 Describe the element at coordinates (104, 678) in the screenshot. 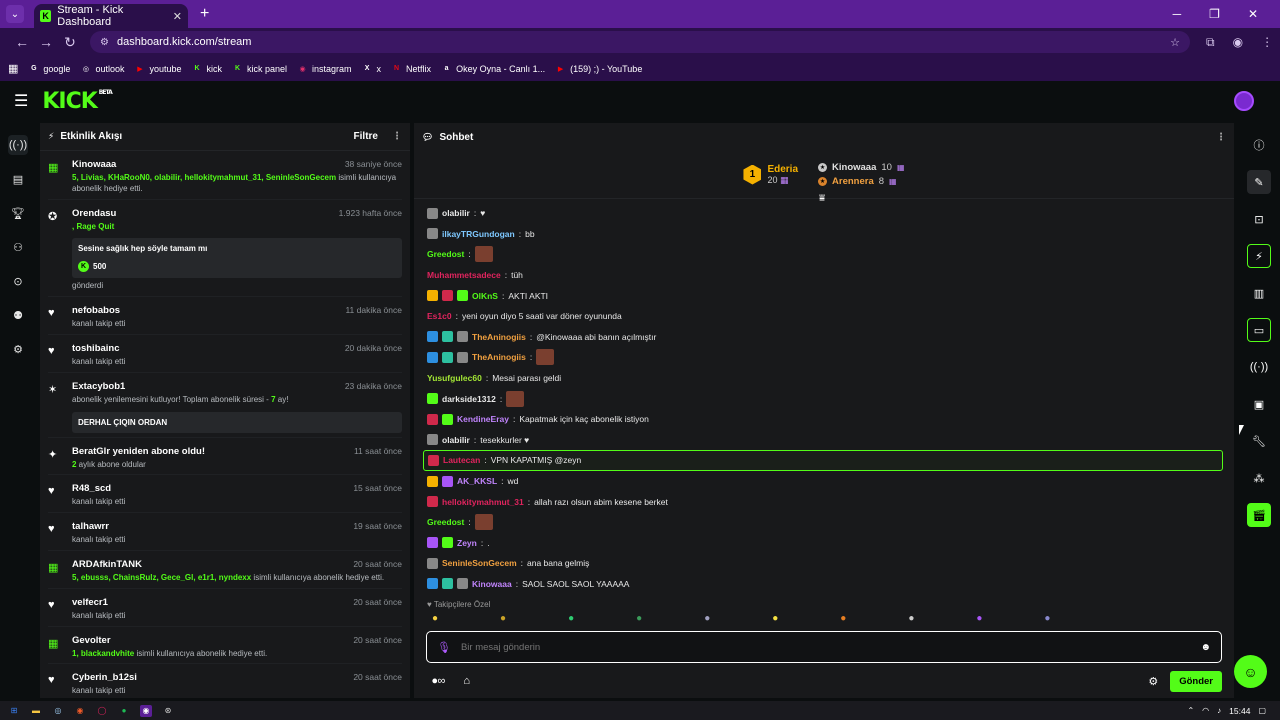

I see `activity-user: Cyberin_b12si` at that location.